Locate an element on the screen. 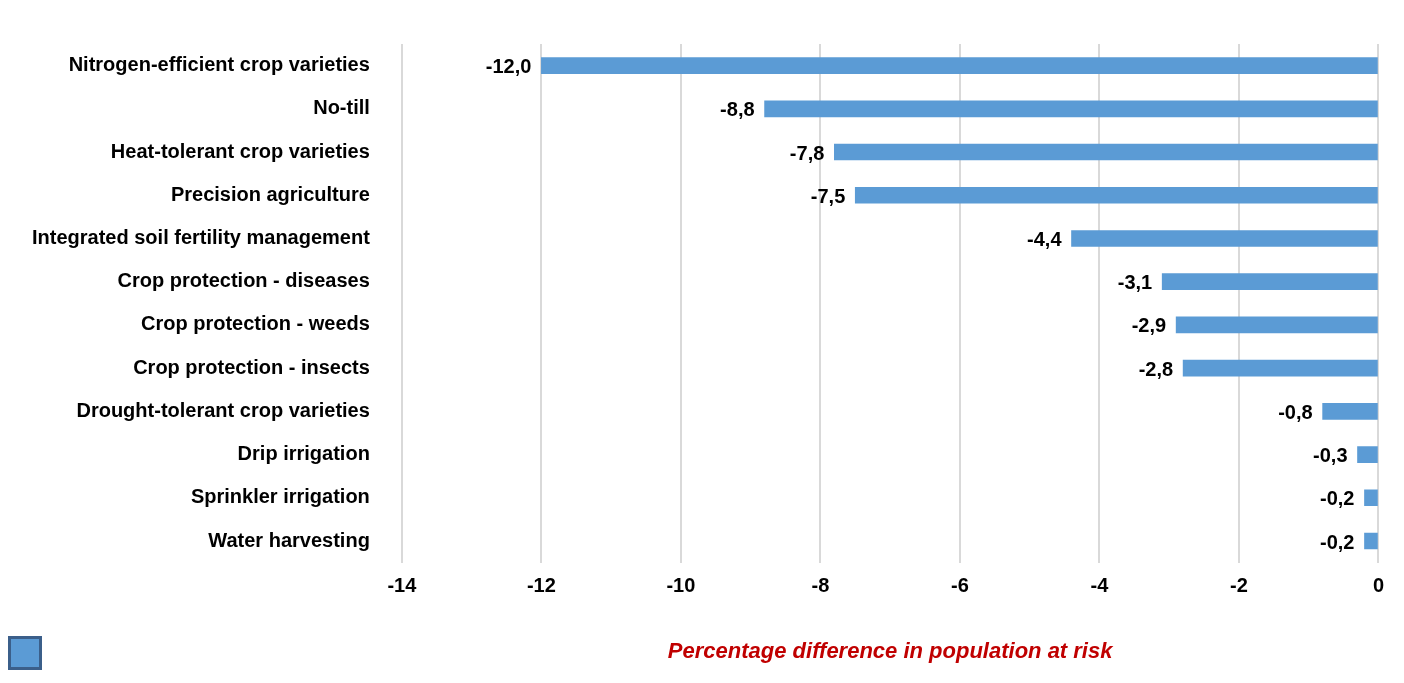 This screenshot has height=683, width=1404. x-tick-label: -6 is located at coordinates (960, 585).